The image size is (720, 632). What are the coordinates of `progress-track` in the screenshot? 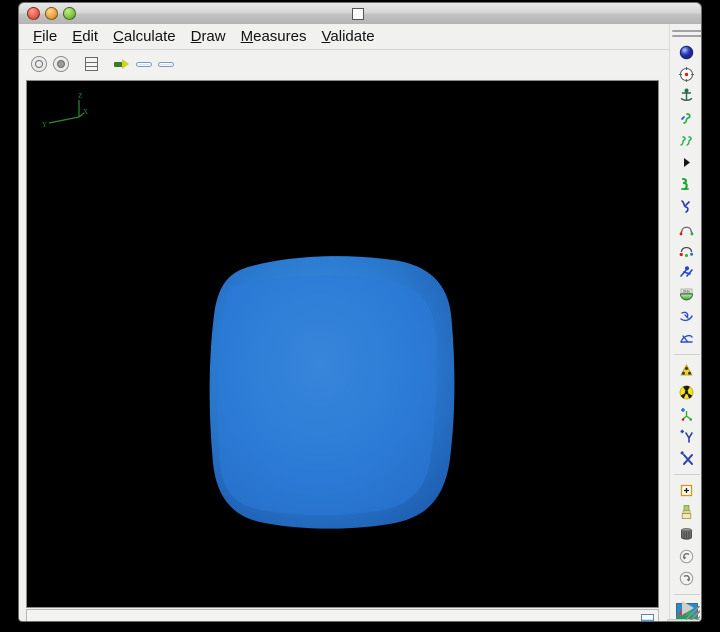 It's located at (684, 620).